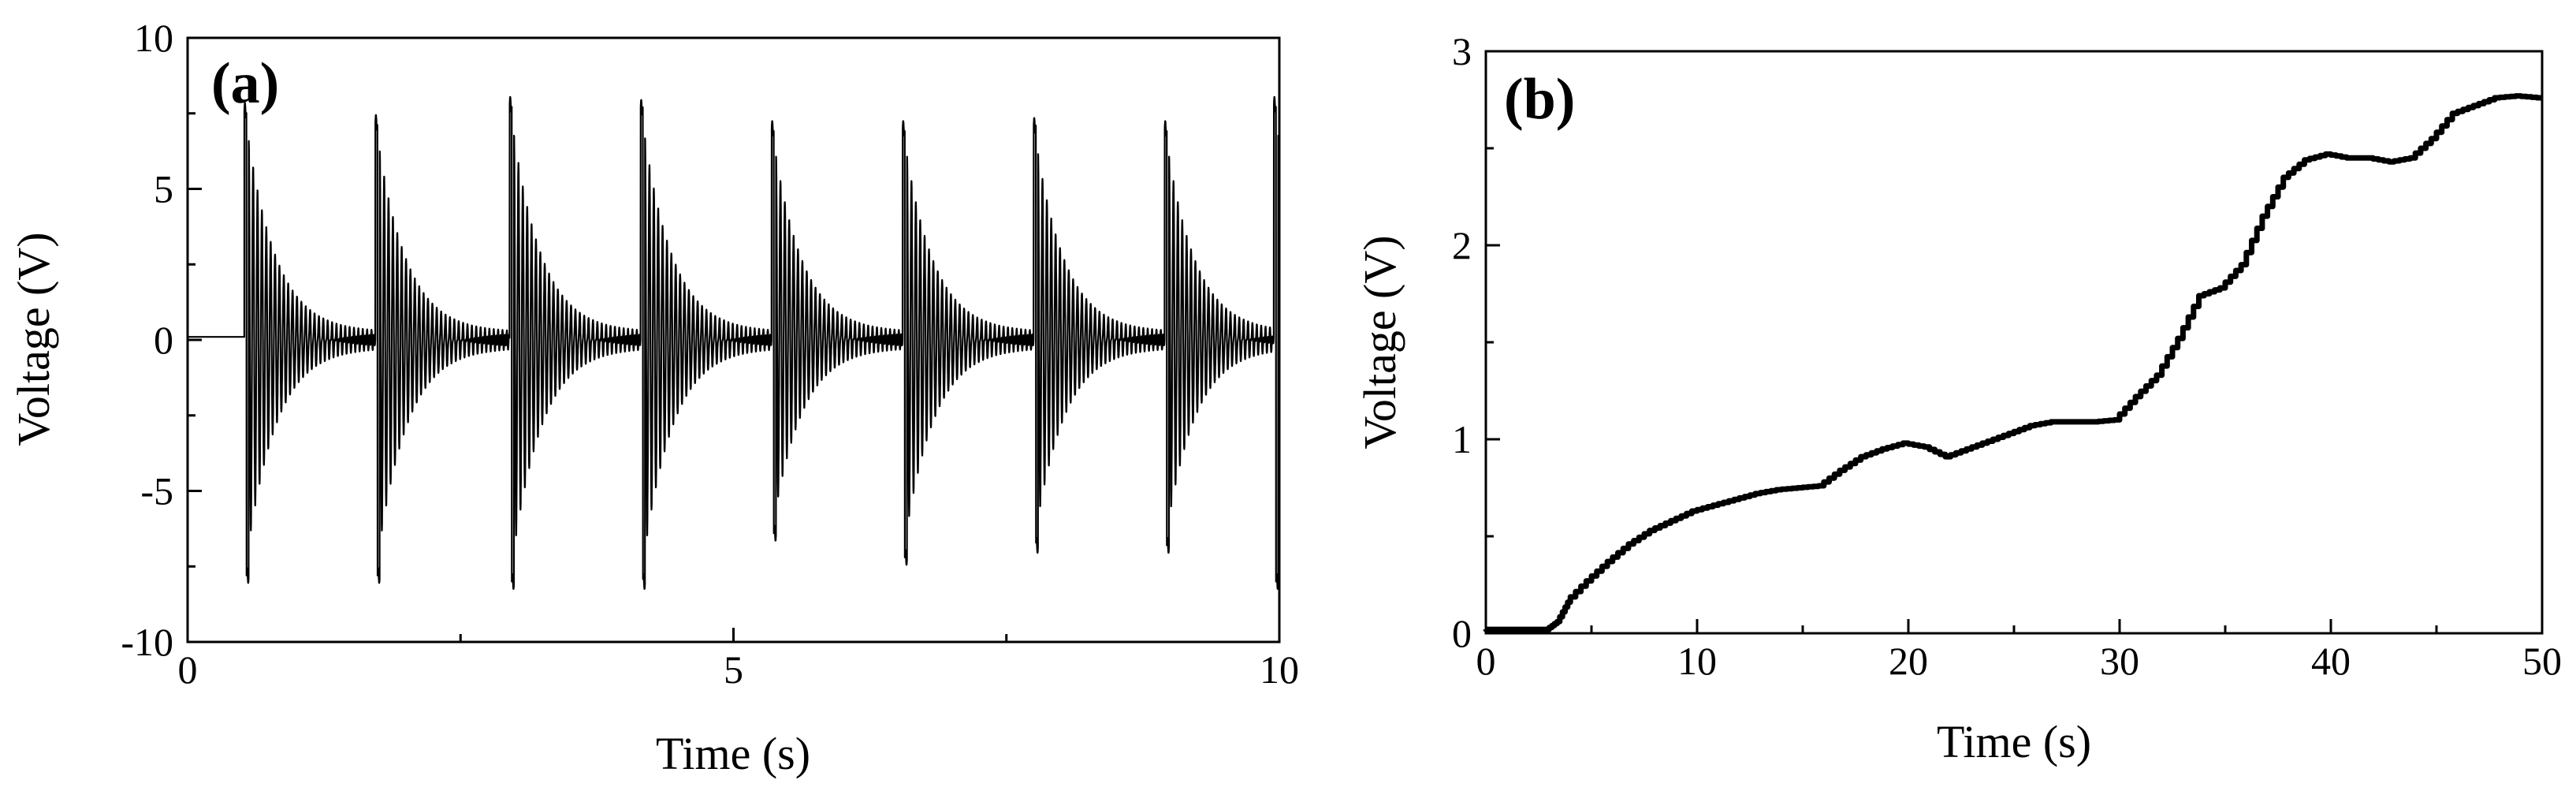 Image resolution: width=2576 pixels, height=791 pixels. What do you see at coordinates (156, 491) in the screenshot?
I see `y-tick-label-a: -5` at bounding box center [156, 491].